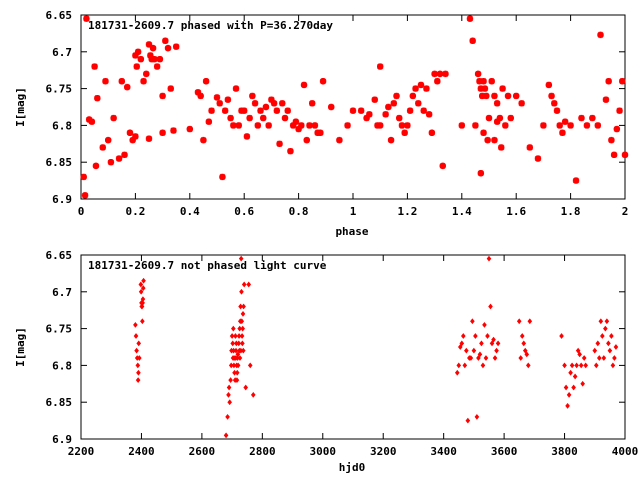 This screenshot has width=640, height=480. What do you see at coordinates (262, 451) in the screenshot?
I see `x-tick-label: 2800` at bounding box center [262, 451].